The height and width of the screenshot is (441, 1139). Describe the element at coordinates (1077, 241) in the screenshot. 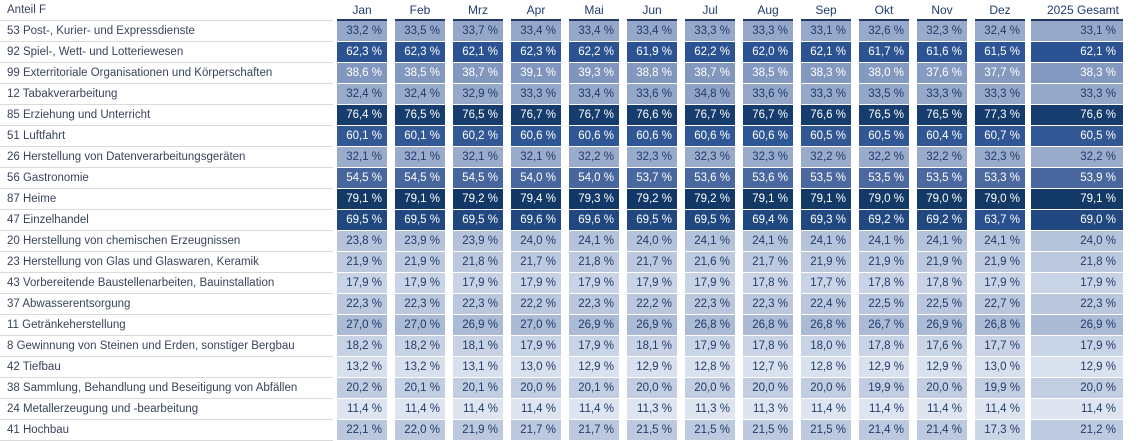

I see `total-value-cell: 24,0 %` at that location.